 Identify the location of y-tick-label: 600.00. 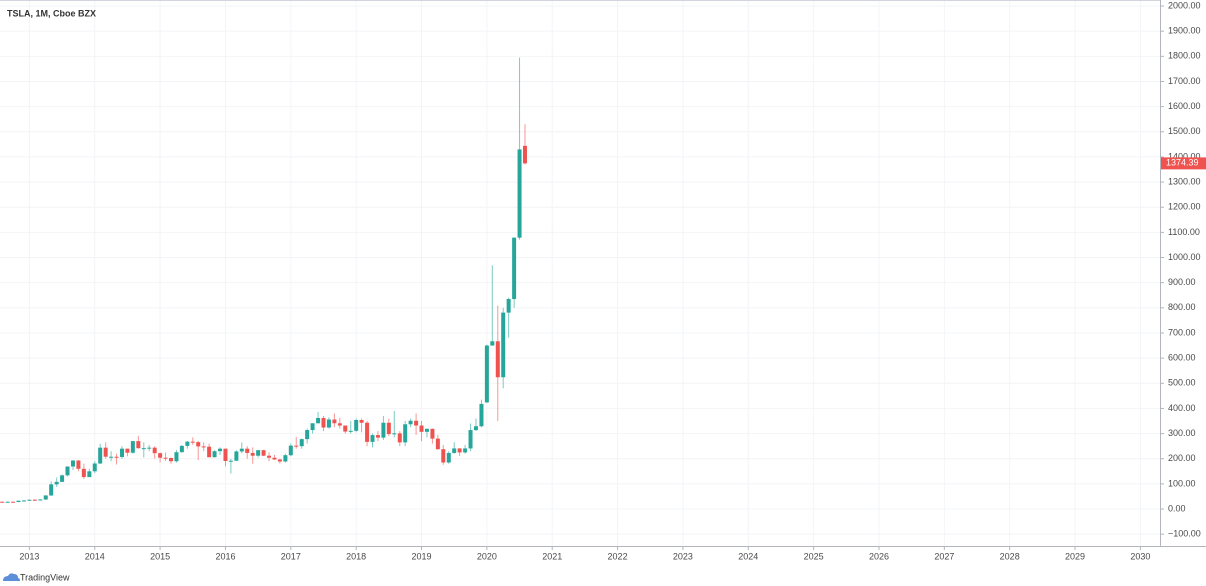
(1182, 358).